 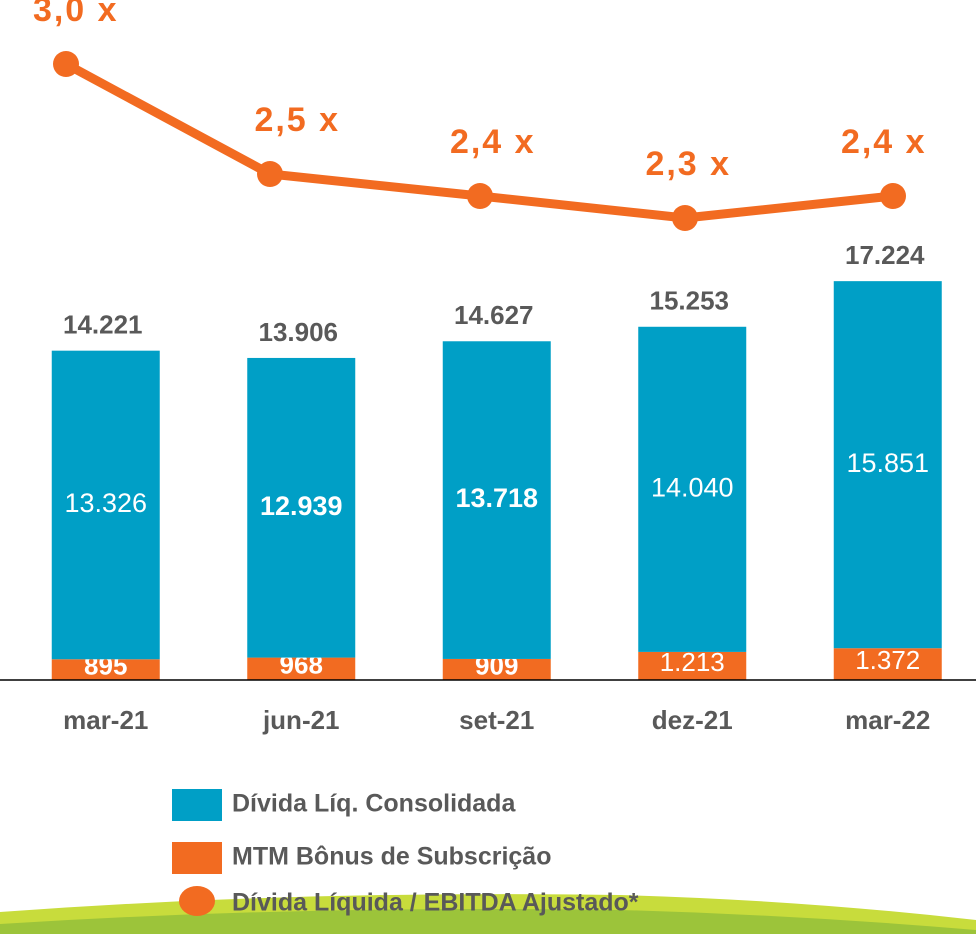 I want to click on total-label: 14.221, so click(x=103, y=325).